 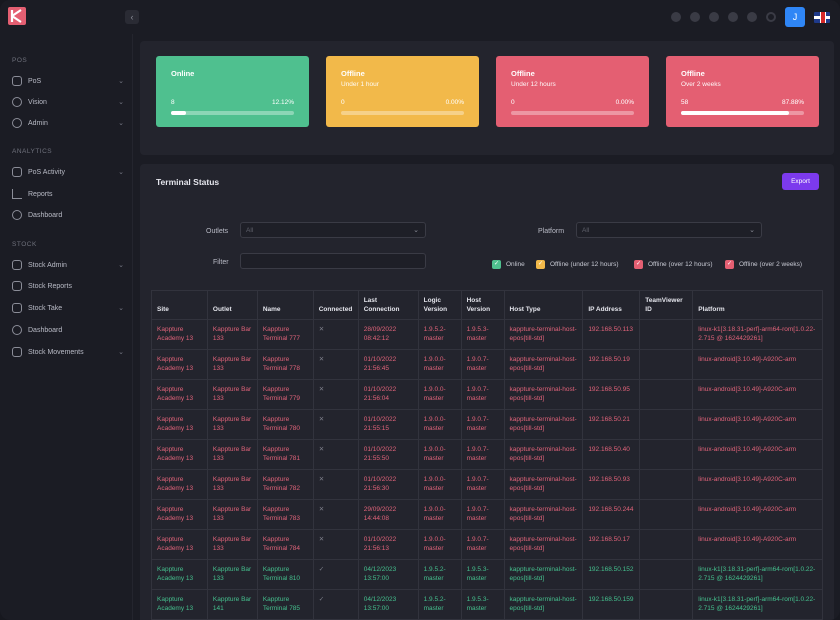 I want to click on chat-icon, so click(x=733, y=17).